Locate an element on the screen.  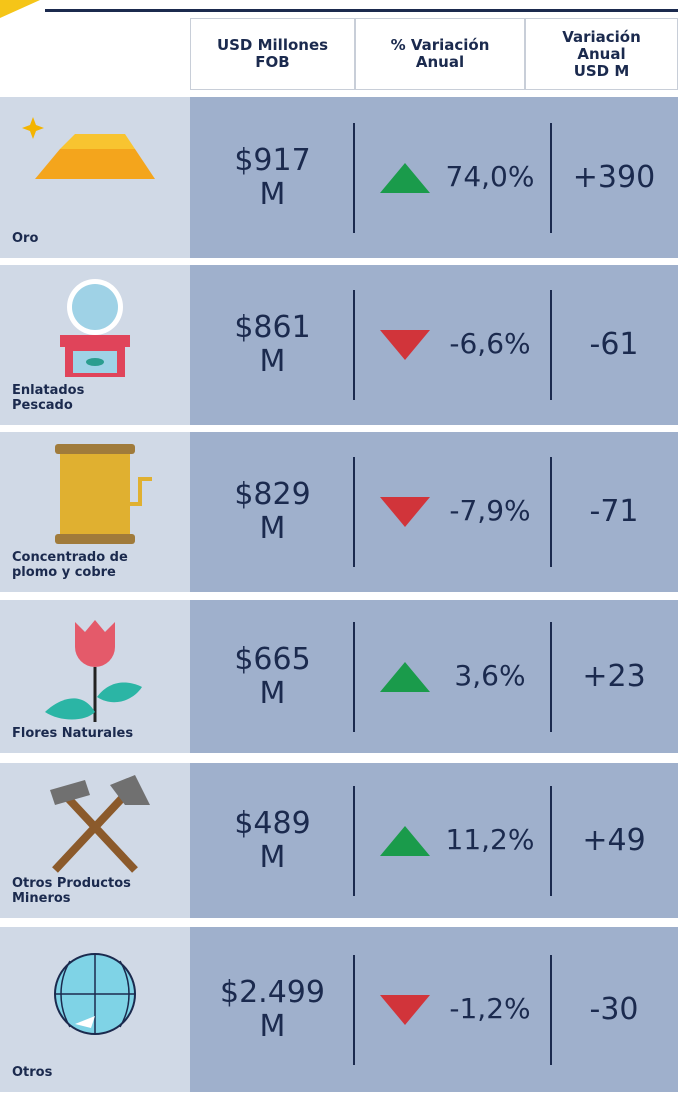
row-label: Enlatados Pescado is located at coordinates (48, 398).